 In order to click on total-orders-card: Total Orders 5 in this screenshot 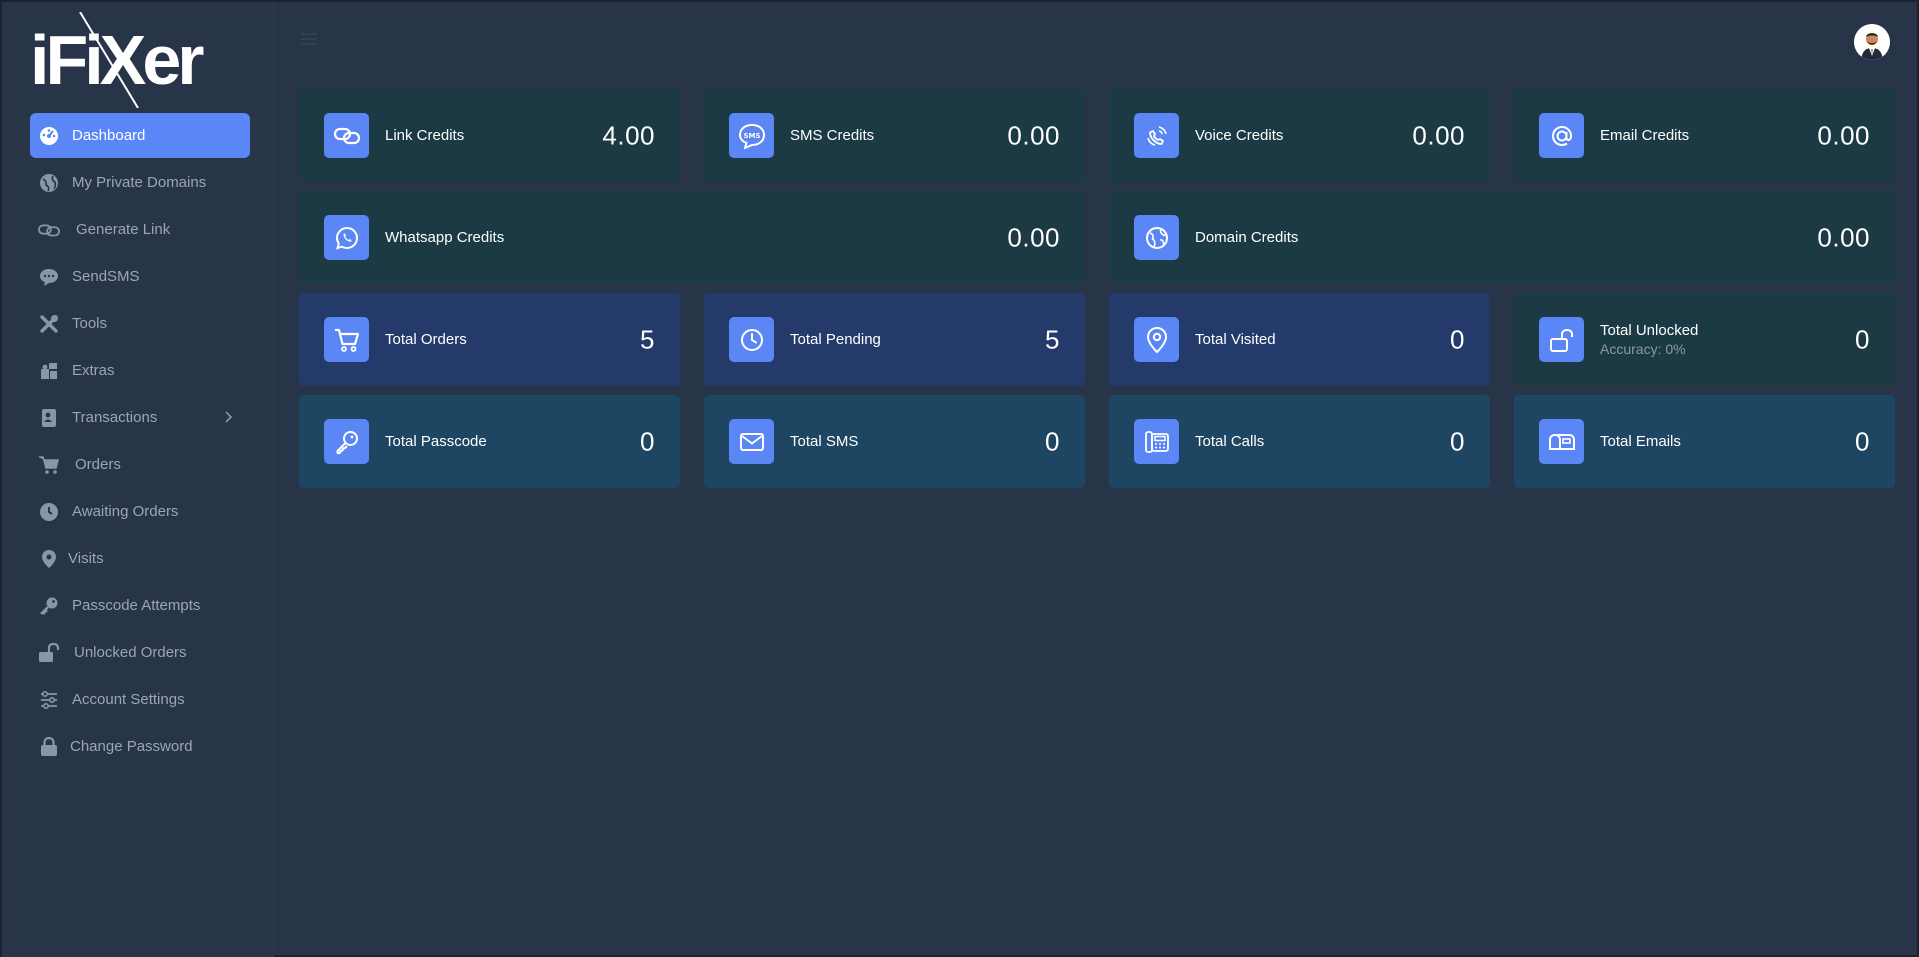, I will do `click(489, 339)`.